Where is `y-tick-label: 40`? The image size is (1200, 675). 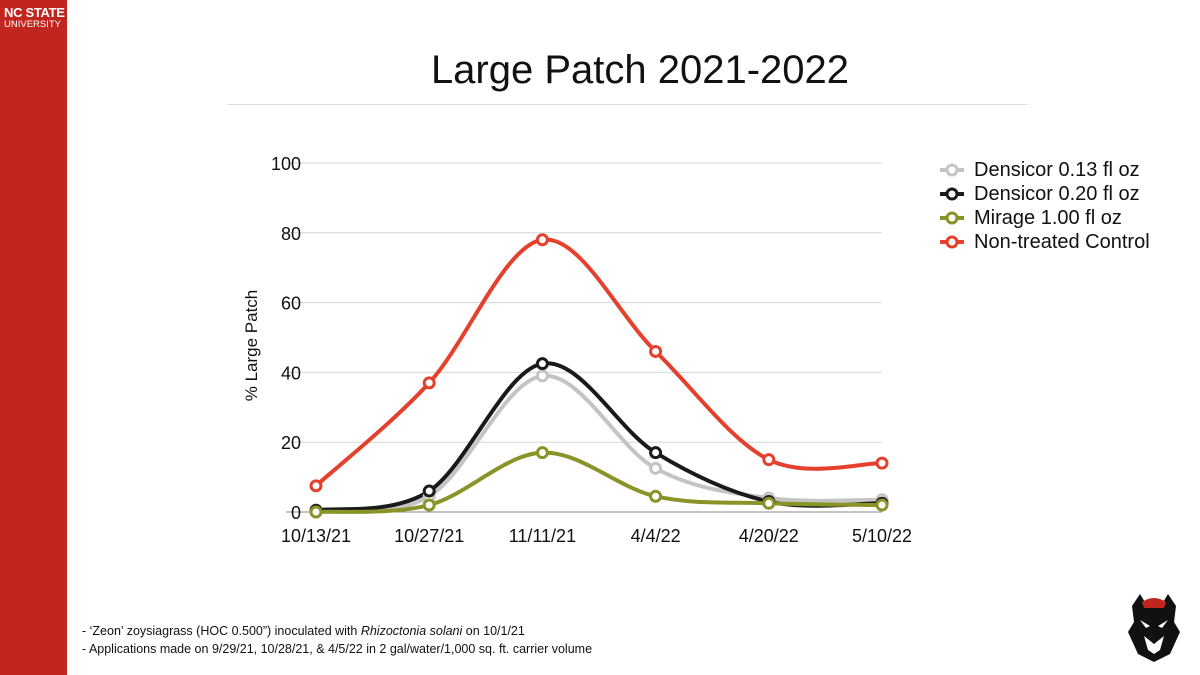
y-tick-label: 40 is located at coordinates (291, 373).